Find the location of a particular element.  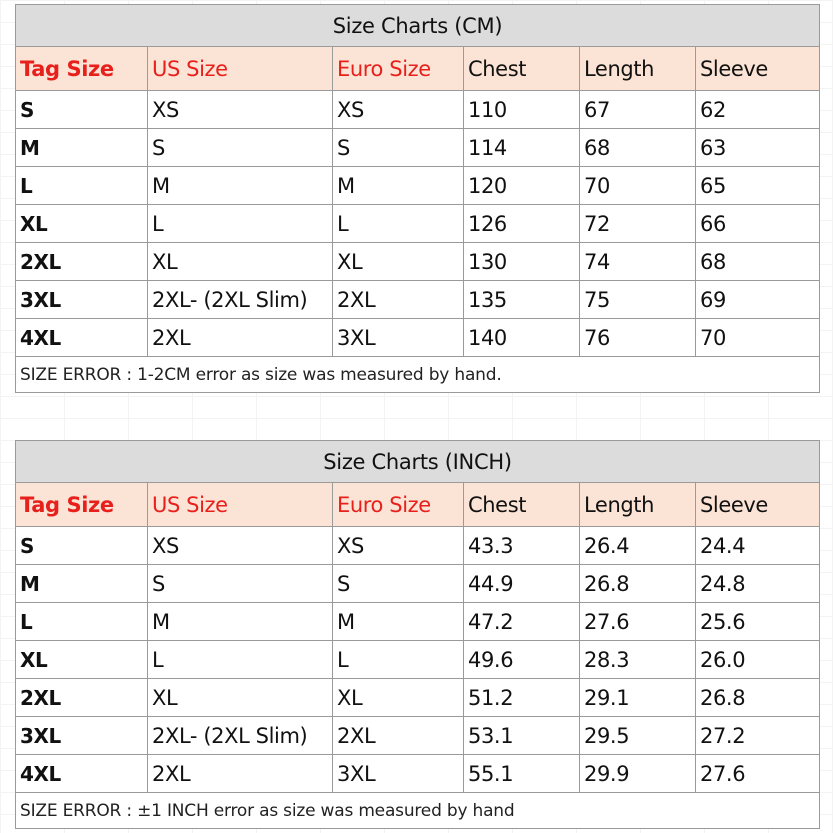

table-row: XL L L 126 72 66 is located at coordinates (417, 224).